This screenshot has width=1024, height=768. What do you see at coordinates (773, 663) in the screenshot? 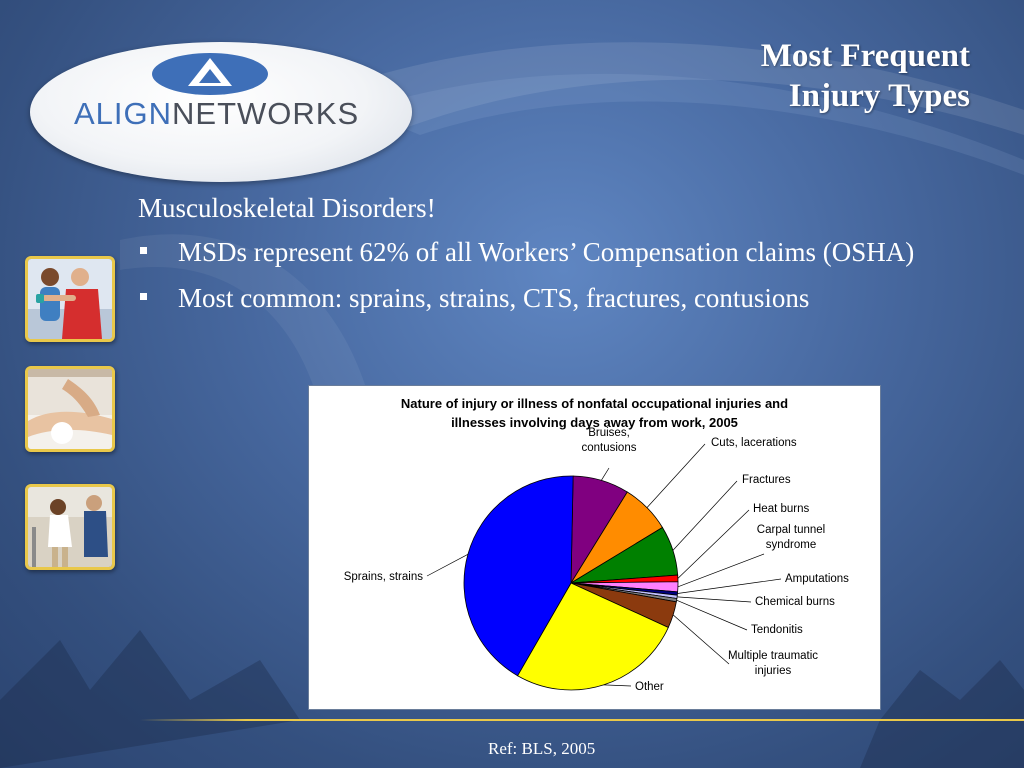
I see `slice-label: Multiple traumatic injuries` at bounding box center [773, 663].